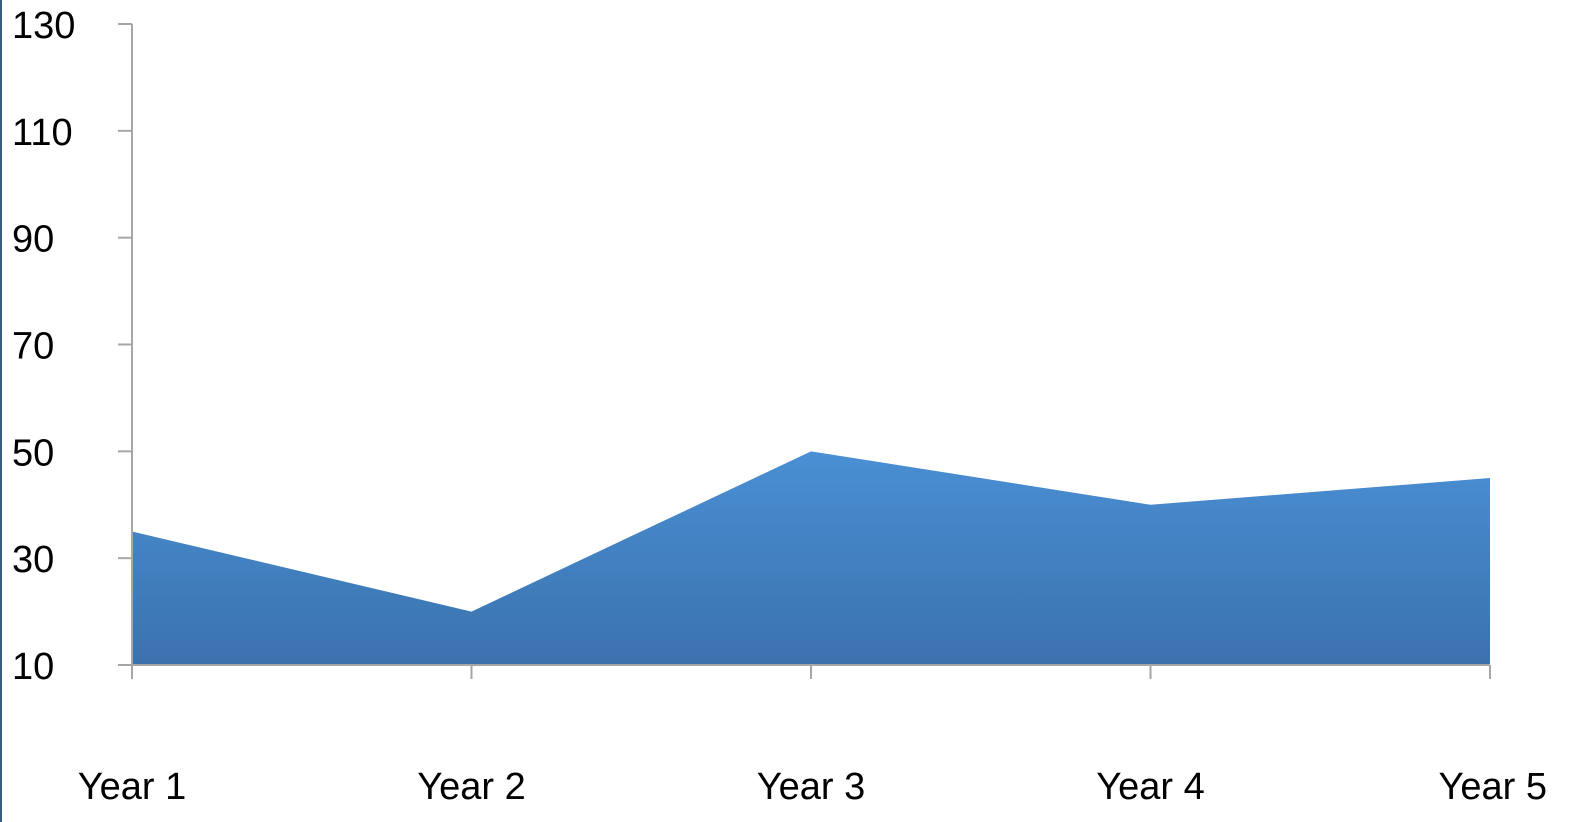 The height and width of the screenshot is (822, 1575). I want to click on y-tick-label: 70, so click(33, 347).